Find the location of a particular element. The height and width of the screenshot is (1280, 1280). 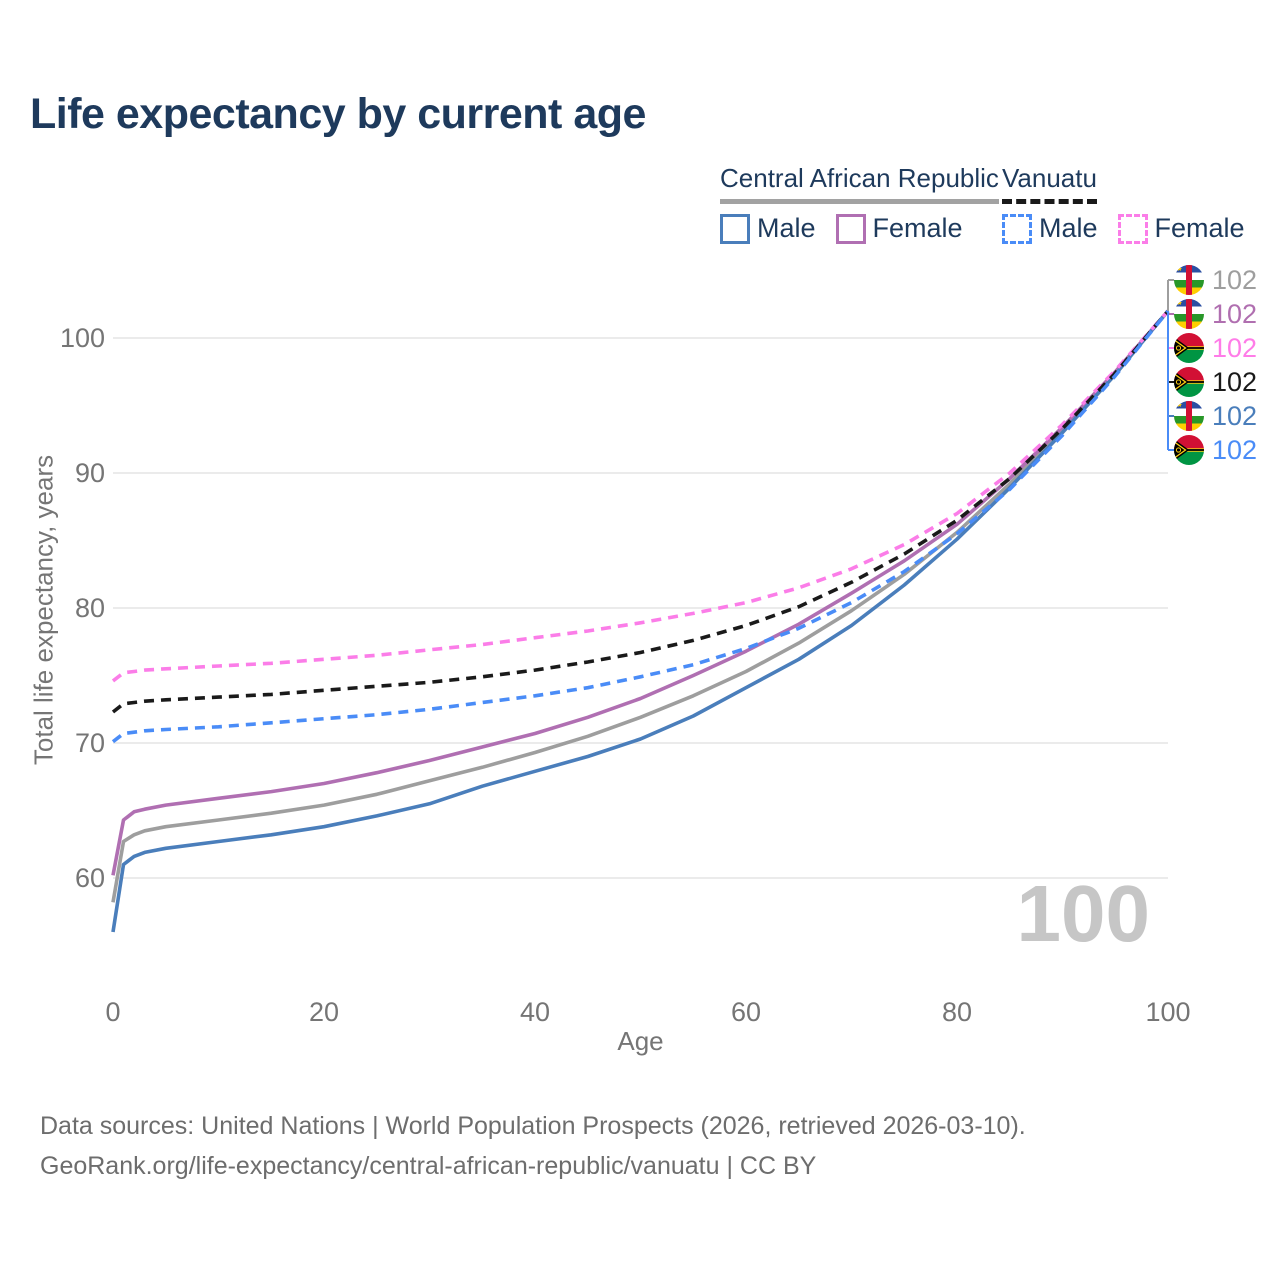

y-tick-label: 80 is located at coordinates (90, 608).